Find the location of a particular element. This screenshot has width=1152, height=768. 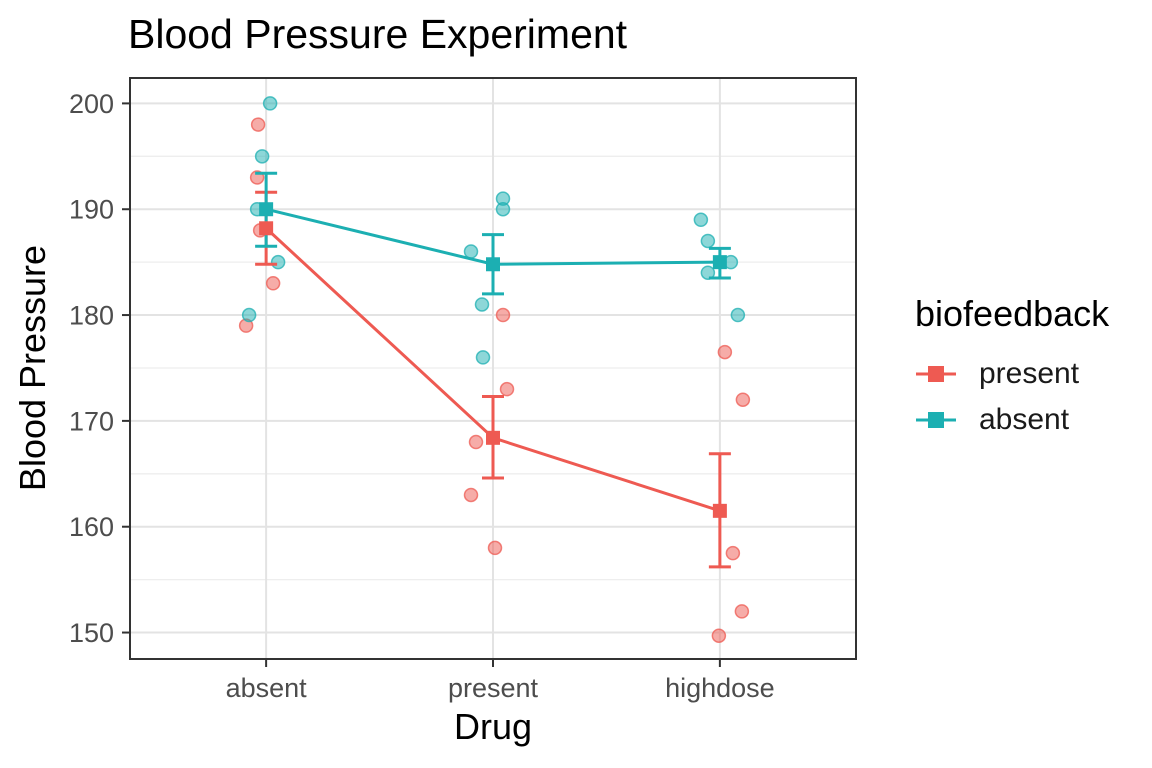

y-tick-label: 190 is located at coordinates (91, 210).